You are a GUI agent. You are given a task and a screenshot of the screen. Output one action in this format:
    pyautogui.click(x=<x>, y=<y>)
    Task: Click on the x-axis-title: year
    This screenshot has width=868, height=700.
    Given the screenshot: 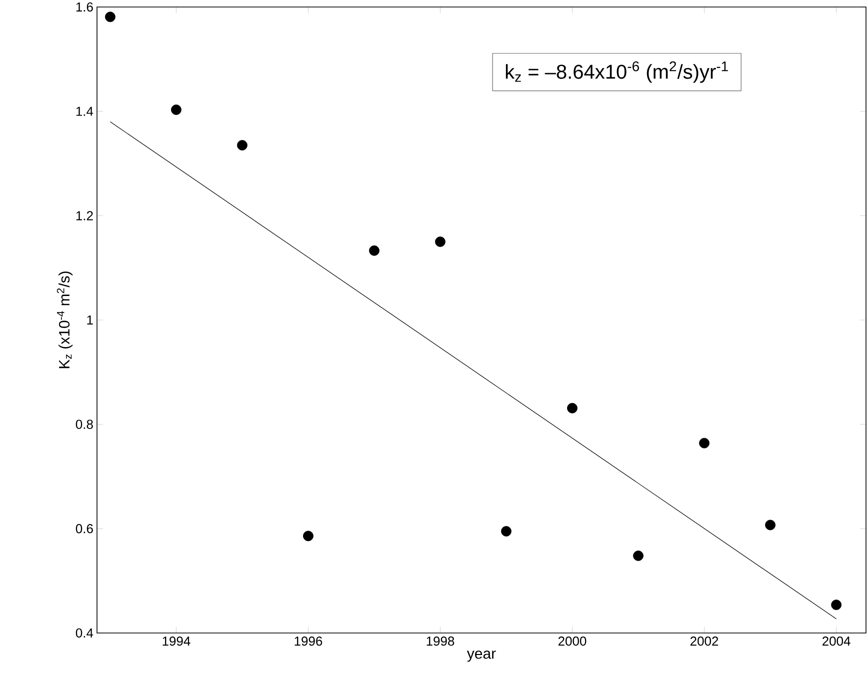 What is the action you would take?
    pyautogui.click(x=481, y=656)
    